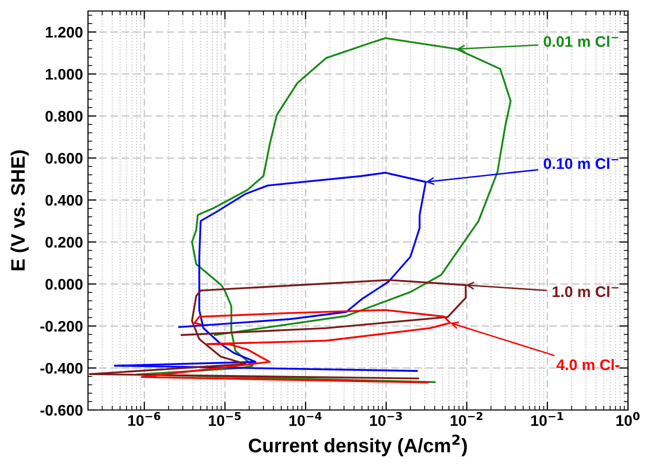 This screenshot has height=466, width=647. What do you see at coordinates (224, 419) in the screenshot?
I see `x-tick-label: 10$^{−5}$` at bounding box center [224, 419].